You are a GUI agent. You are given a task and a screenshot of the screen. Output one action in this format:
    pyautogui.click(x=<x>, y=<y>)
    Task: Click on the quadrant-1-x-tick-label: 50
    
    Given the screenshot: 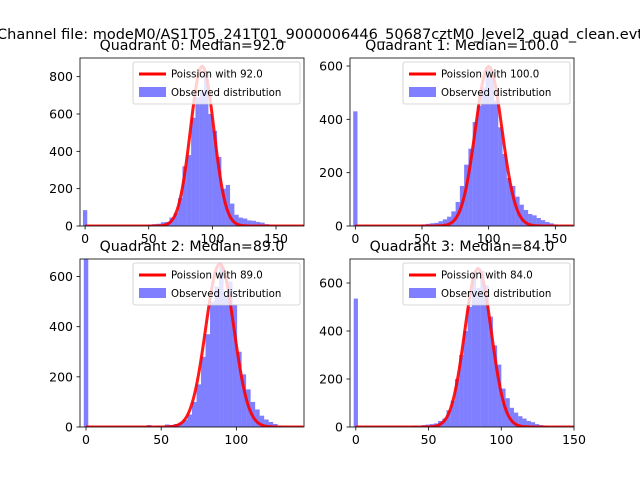 What is the action you would take?
    pyautogui.click(x=422, y=238)
    